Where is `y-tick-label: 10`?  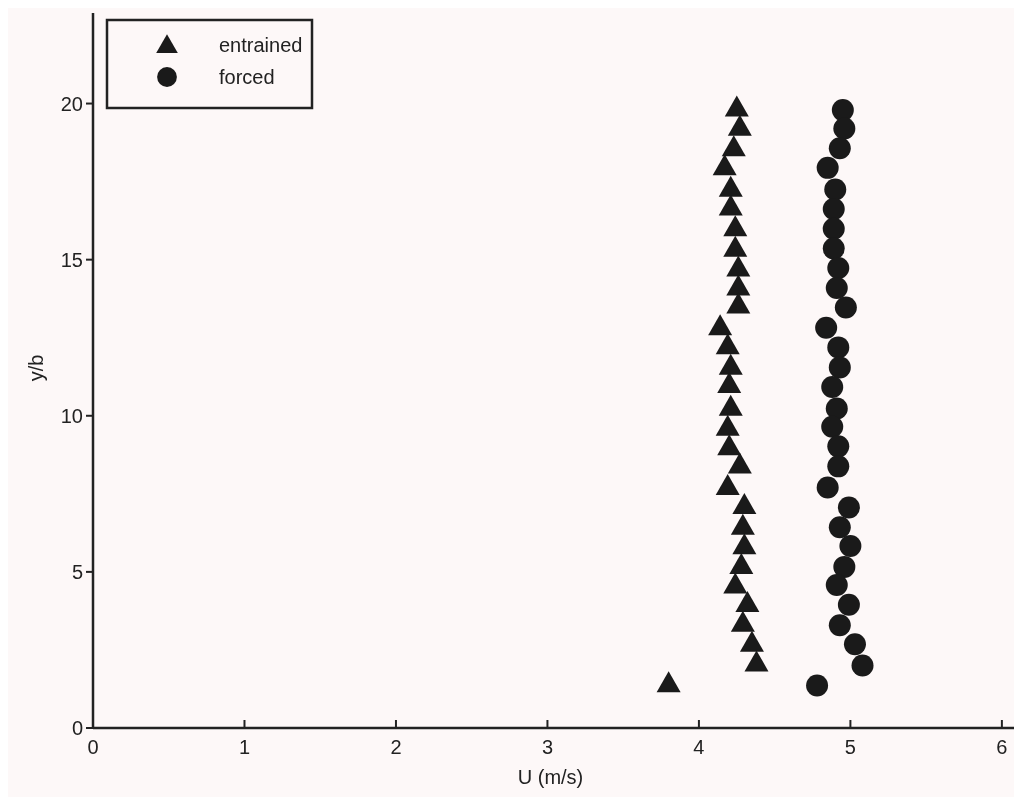 y-tick-label: 10 is located at coordinates (71, 415).